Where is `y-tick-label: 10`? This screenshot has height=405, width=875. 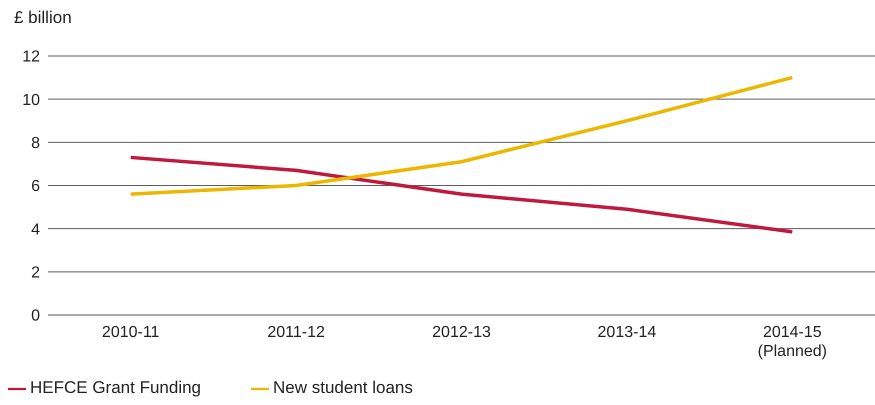
y-tick-label: 10 is located at coordinates (31, 100).